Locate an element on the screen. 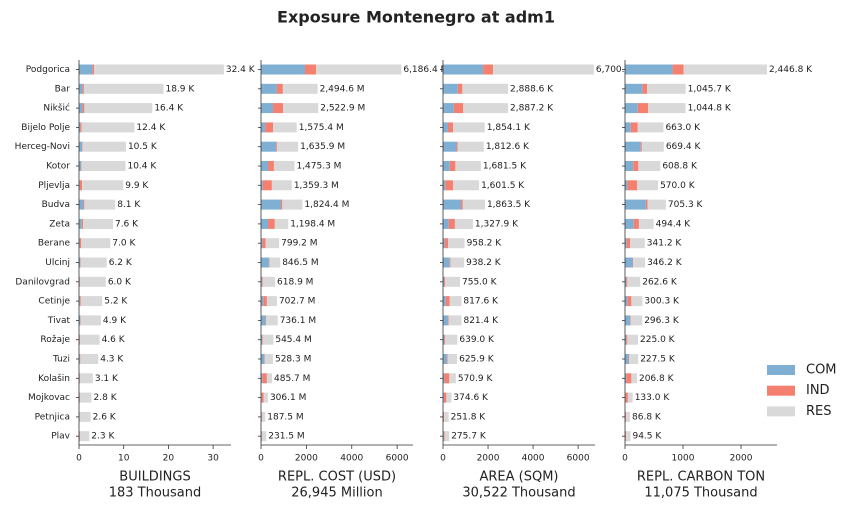  x-tick-label: 0 is located at coordinates (261, 459).